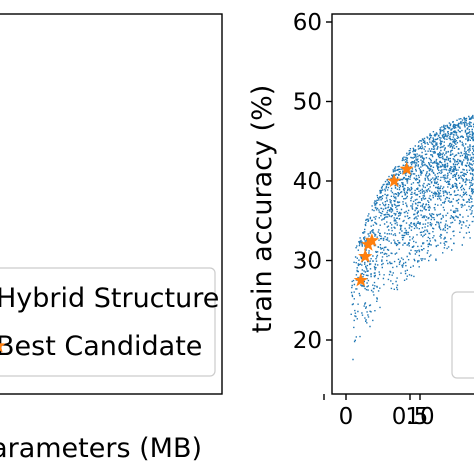 Image resolution: width=474 pixels, height=474 pixels. I want to click on right-y-ticks: 20 30 40 50 60, so click(312, 182).